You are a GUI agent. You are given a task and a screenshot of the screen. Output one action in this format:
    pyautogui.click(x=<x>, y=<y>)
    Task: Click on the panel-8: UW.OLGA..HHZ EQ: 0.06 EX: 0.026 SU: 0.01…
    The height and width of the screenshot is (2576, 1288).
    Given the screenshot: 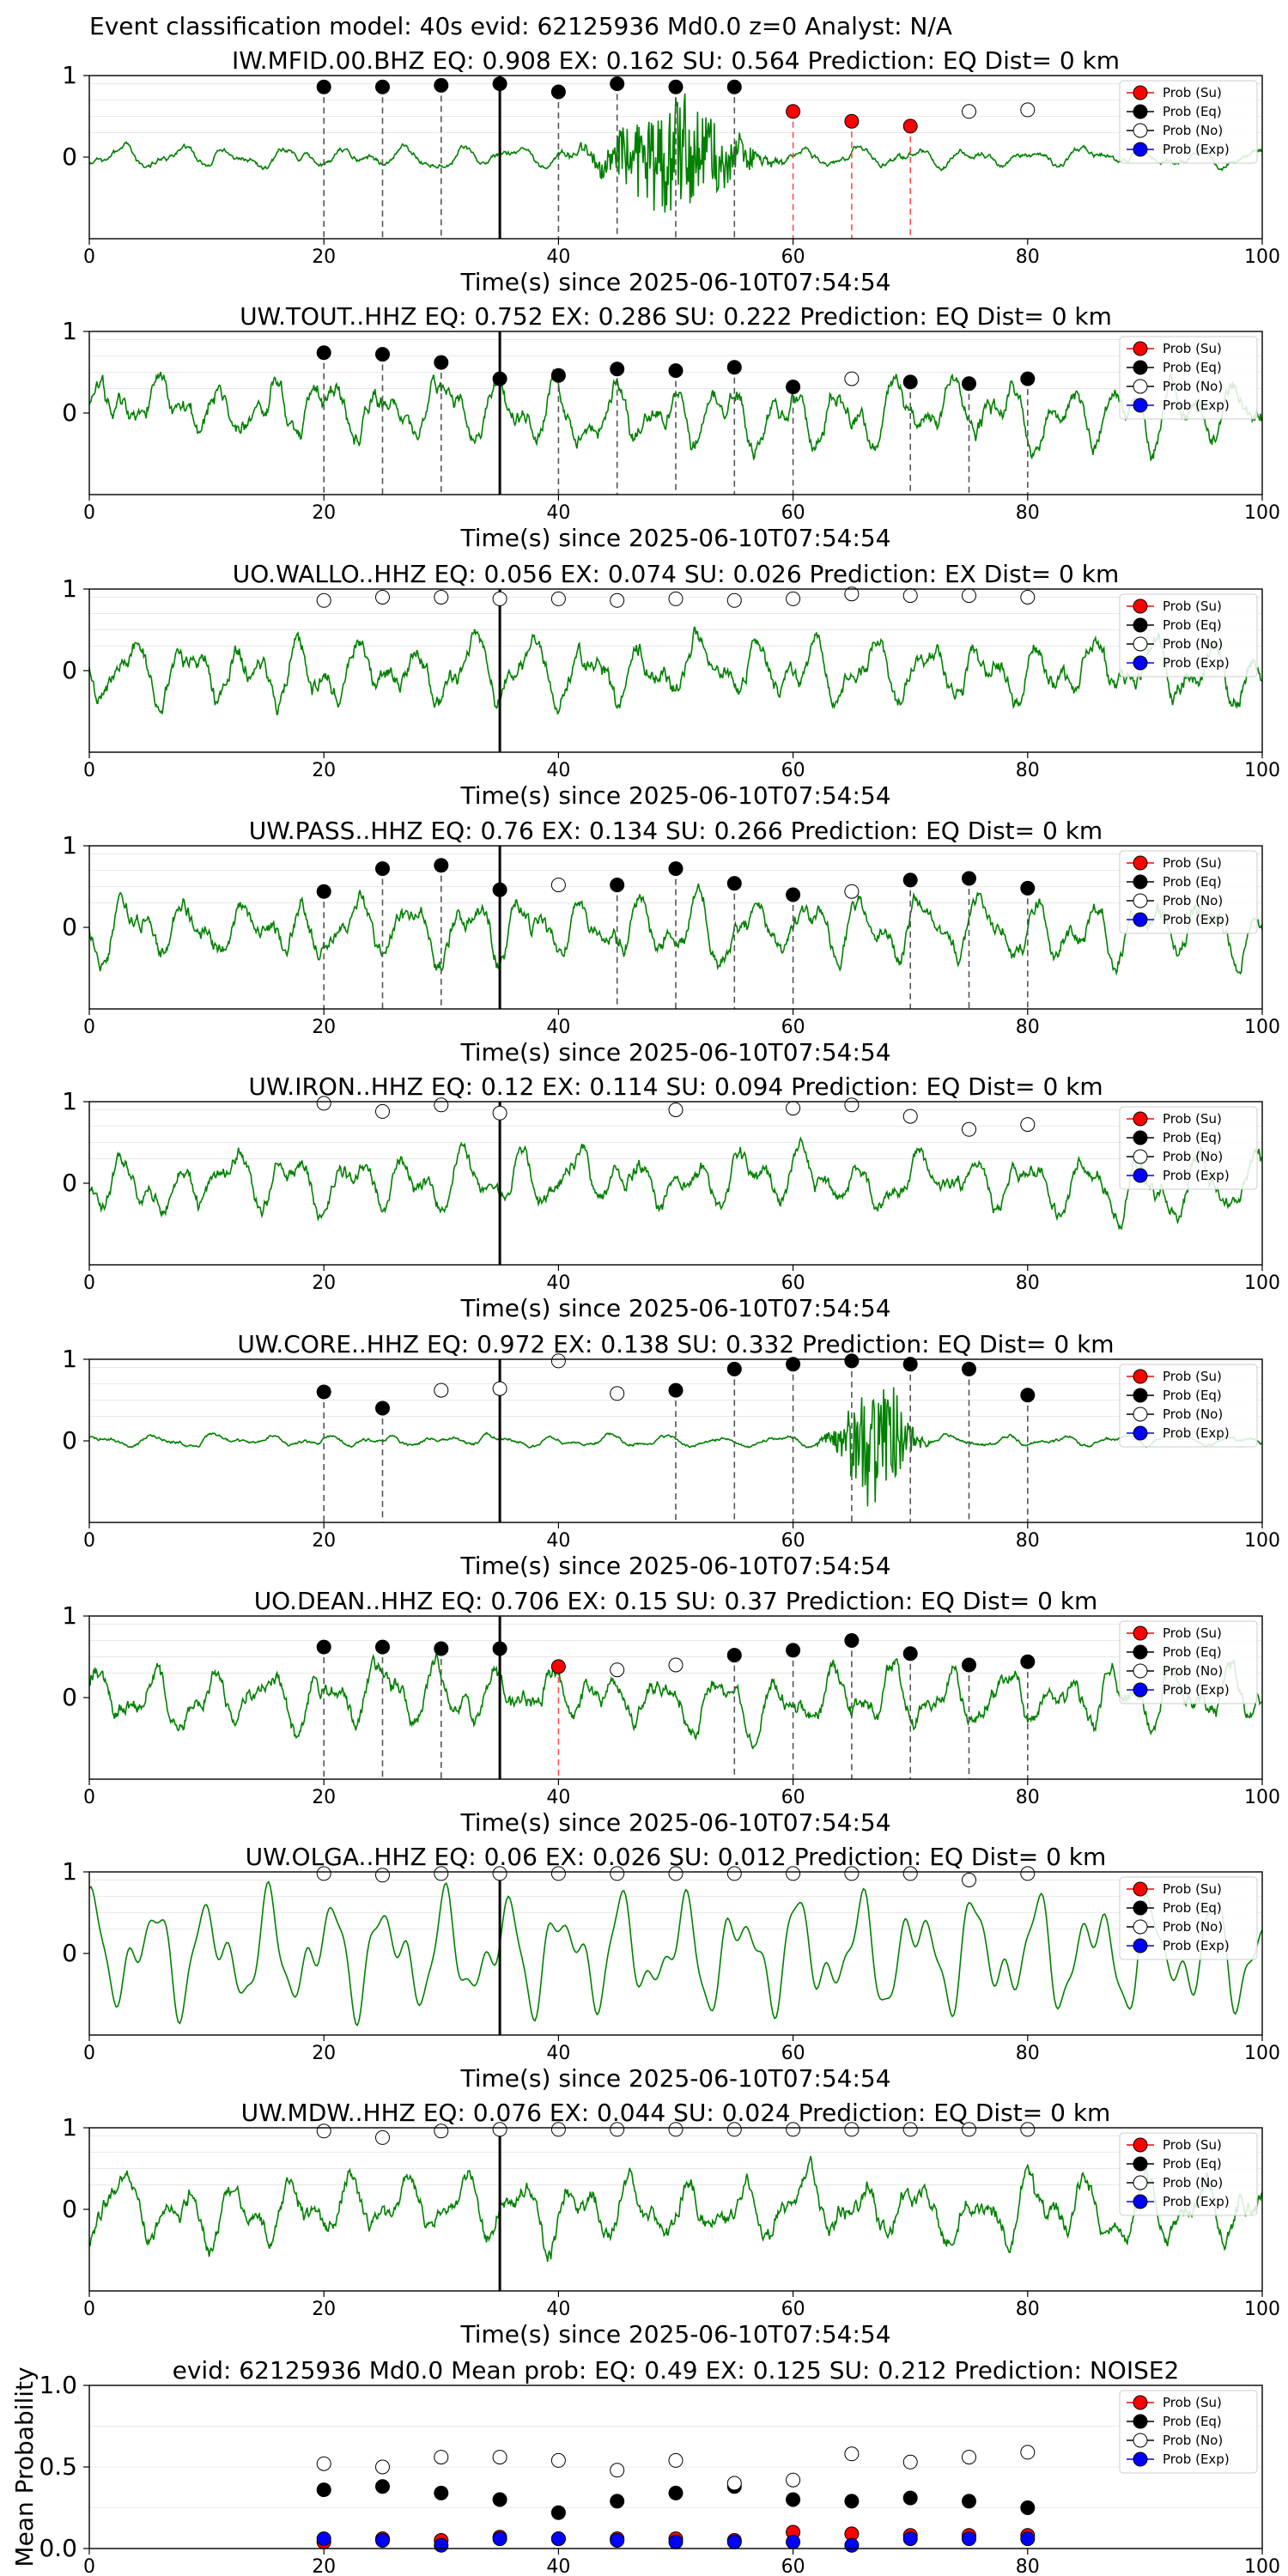 What is the action you would take?
    pyautogui.click(x=671, y=1968)
    